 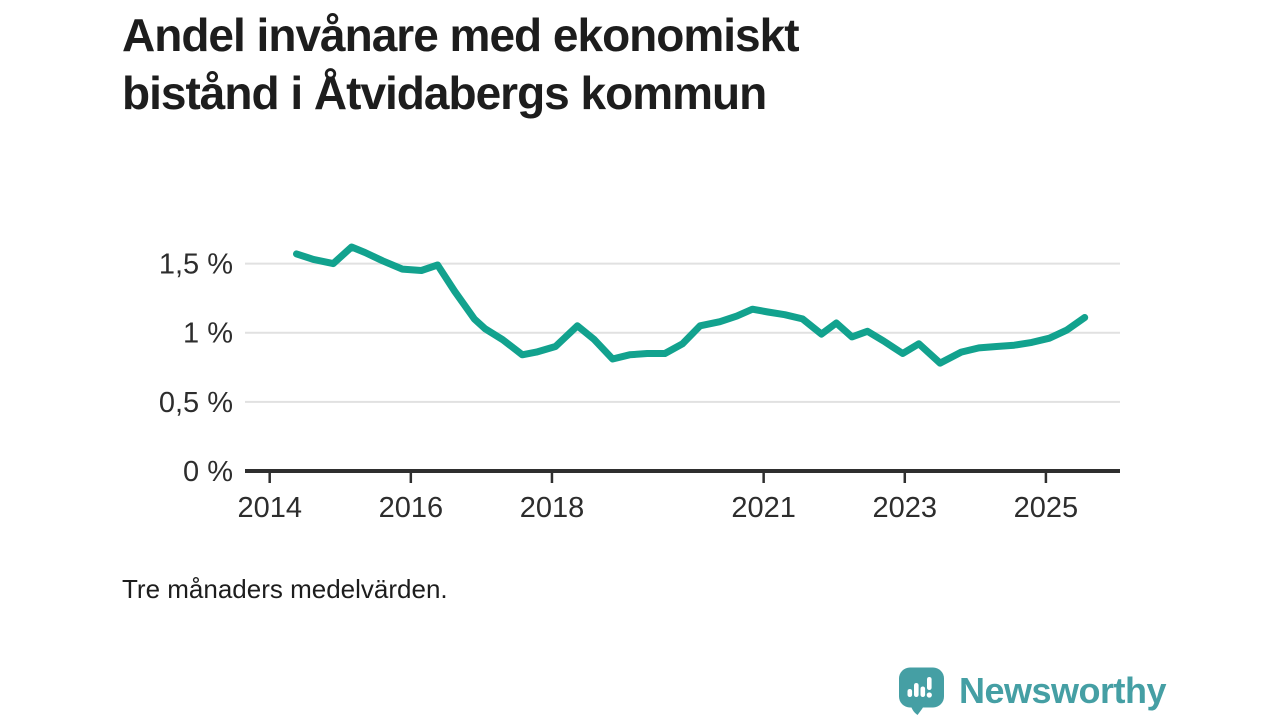 What do you see at coordinates (196, 403) in the screenshot?
I see `y-axis-tick-label: 0,5 %` at bounding box center [196, 403].